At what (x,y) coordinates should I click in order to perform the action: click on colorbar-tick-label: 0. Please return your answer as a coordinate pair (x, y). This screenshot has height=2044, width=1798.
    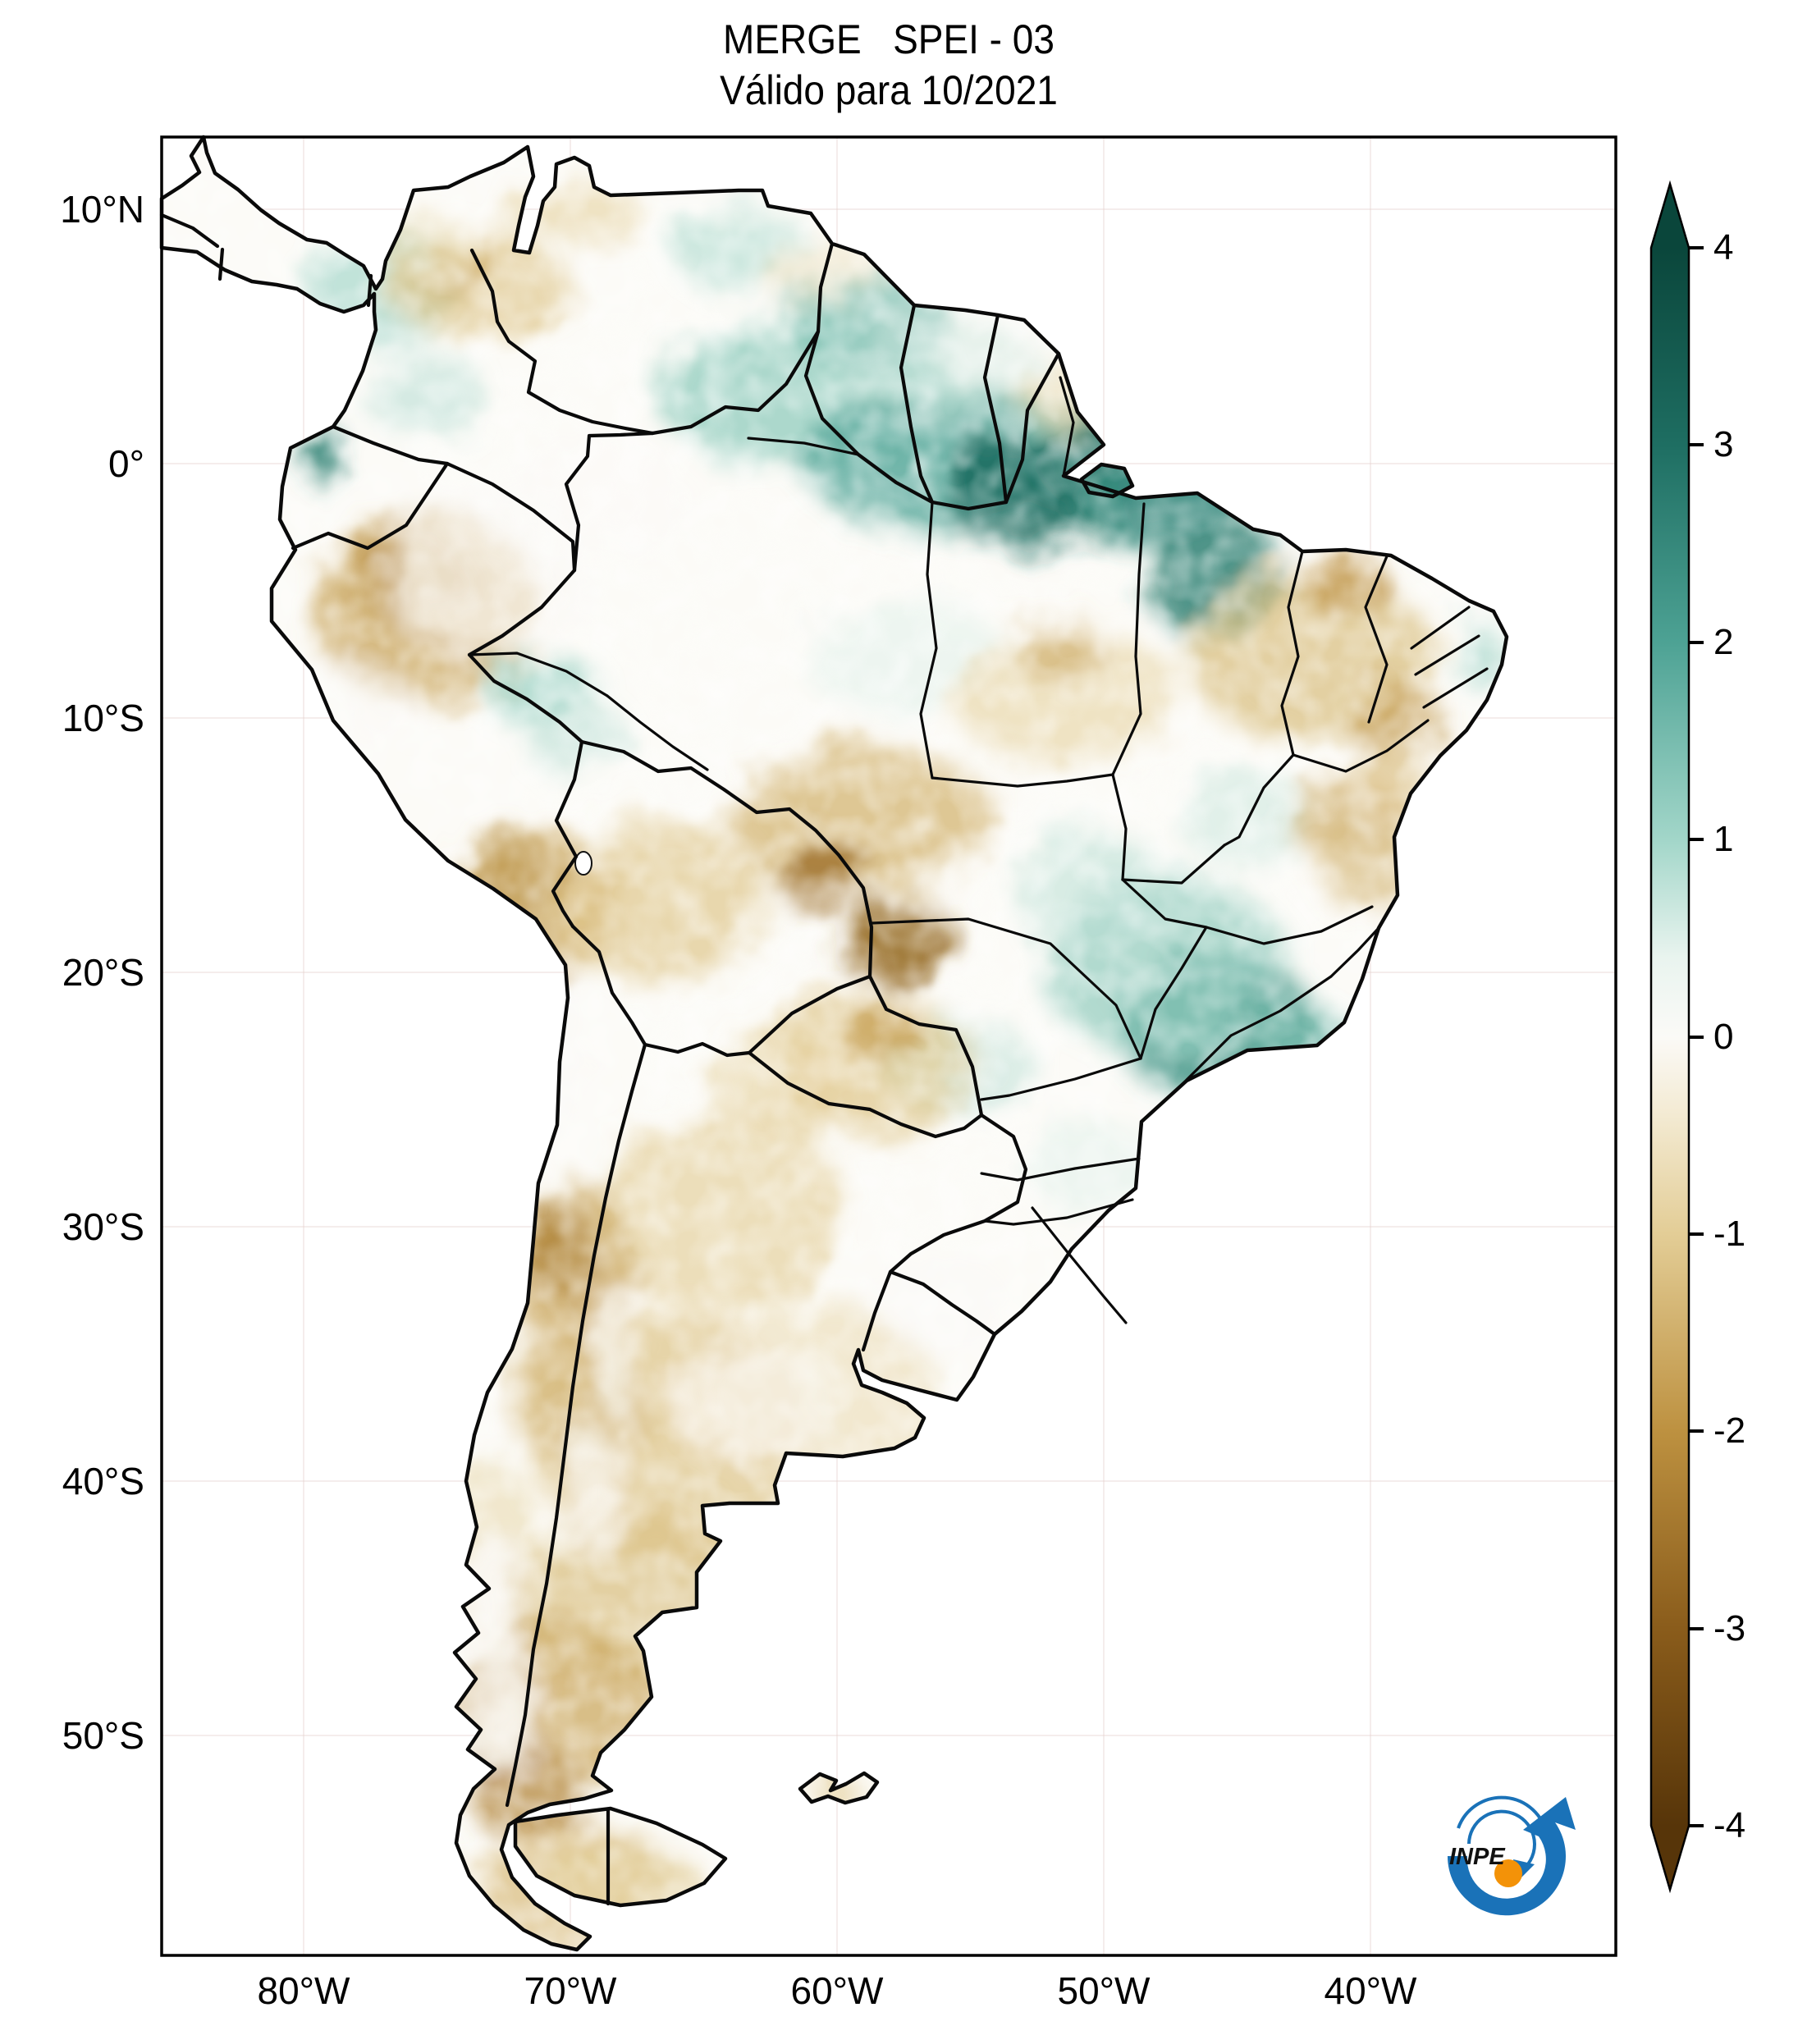
    Looking at the image, I should click on (1723, 1036).